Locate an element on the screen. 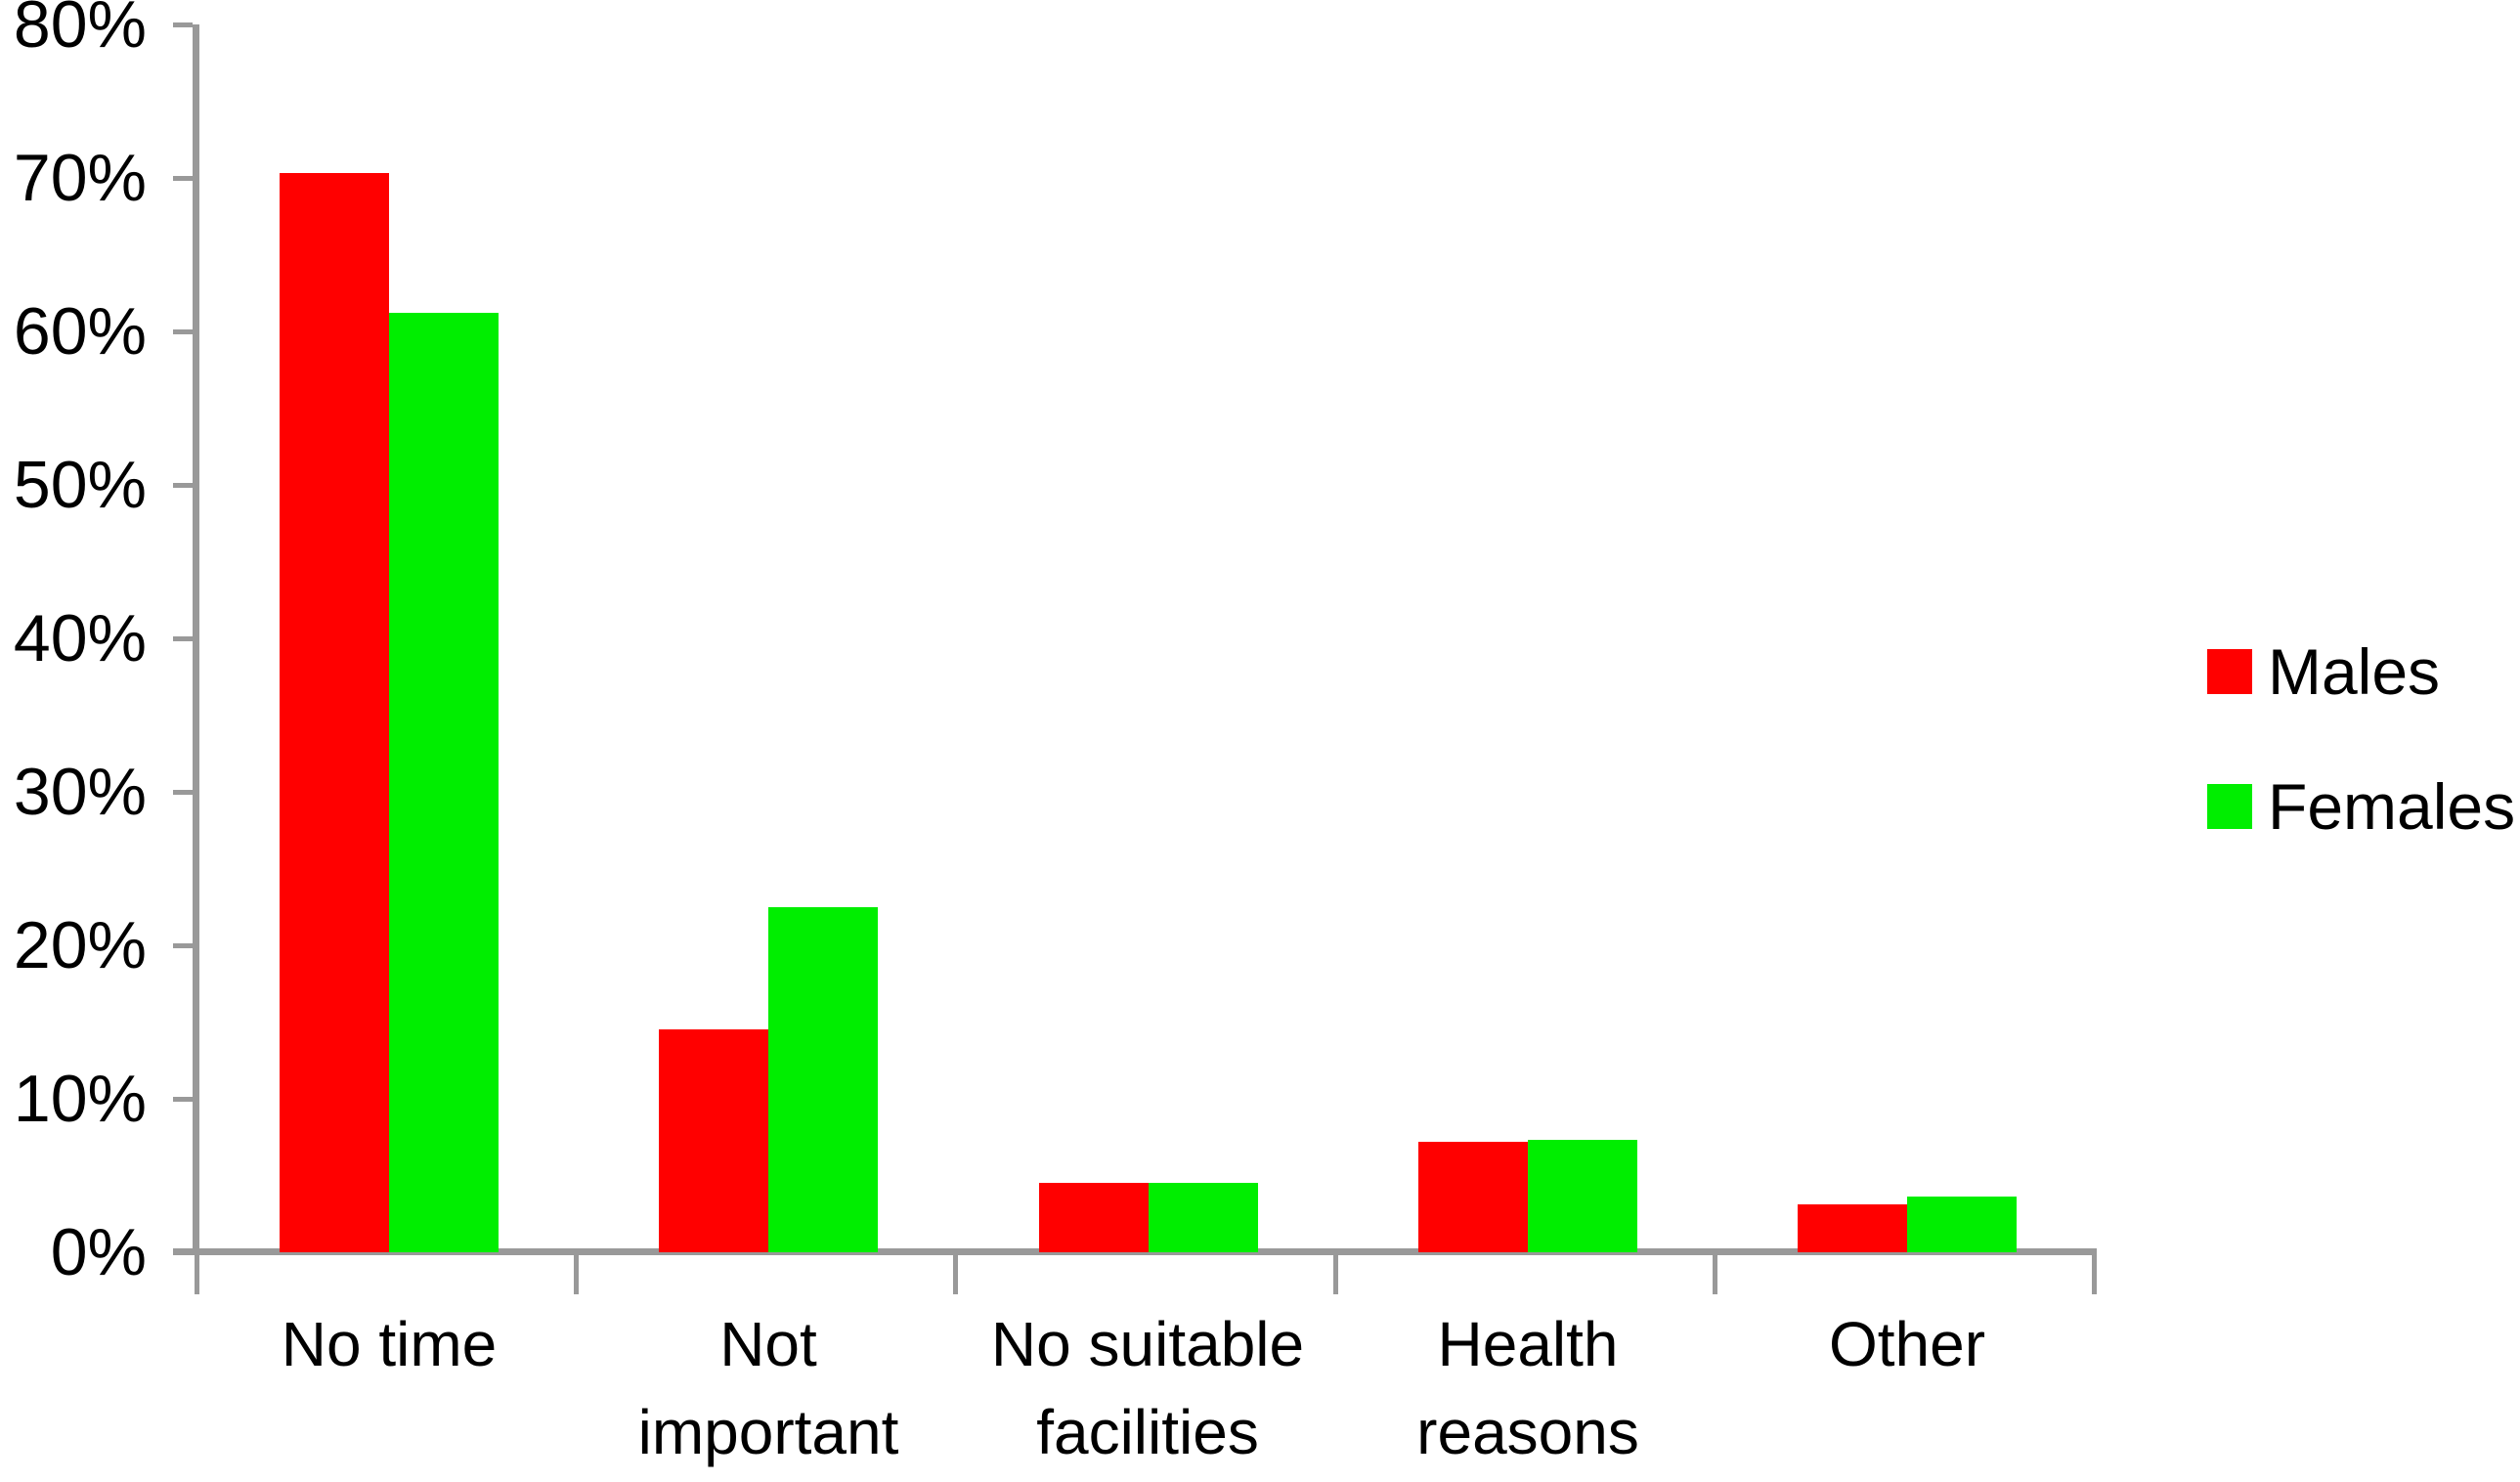  y-axis-line is located at coordinates (196, 638).